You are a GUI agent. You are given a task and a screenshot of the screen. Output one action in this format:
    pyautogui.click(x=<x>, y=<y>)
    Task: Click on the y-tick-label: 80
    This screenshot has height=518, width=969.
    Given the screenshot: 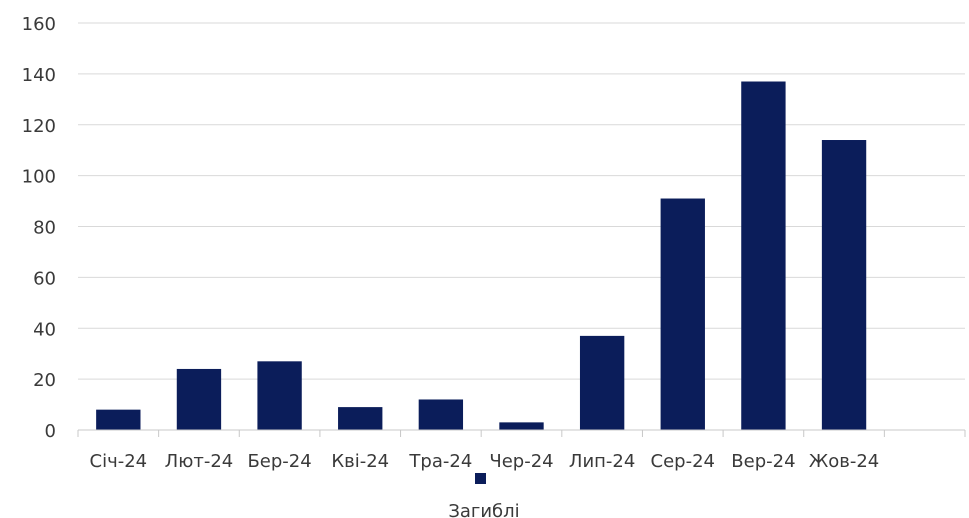 What is the action you would take?
    pyautogui.click(x=44, y=228)
    